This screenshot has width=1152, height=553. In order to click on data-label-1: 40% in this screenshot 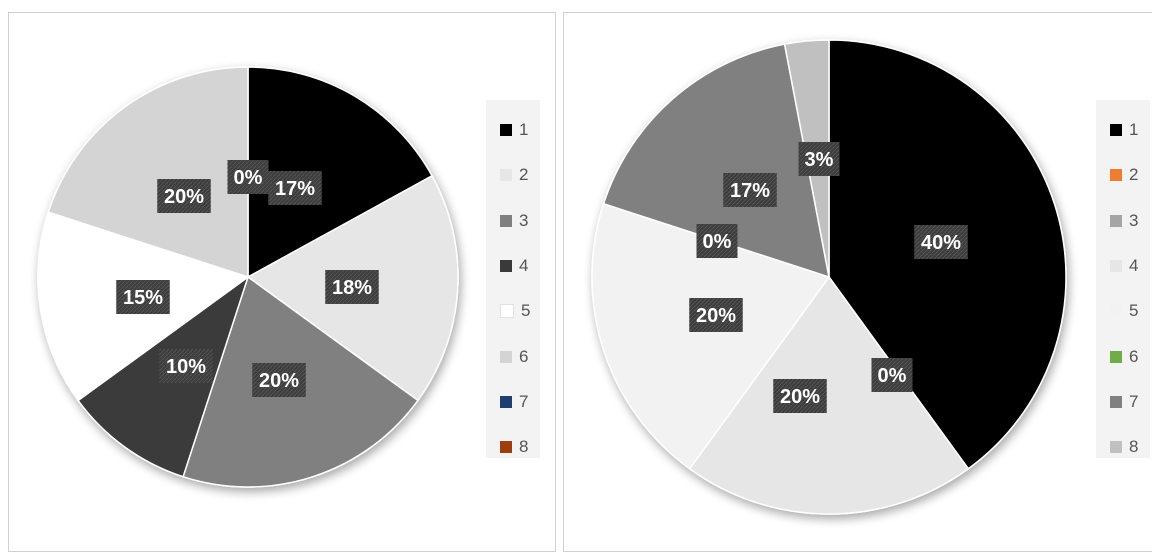, I will do `click(941, 242)`.